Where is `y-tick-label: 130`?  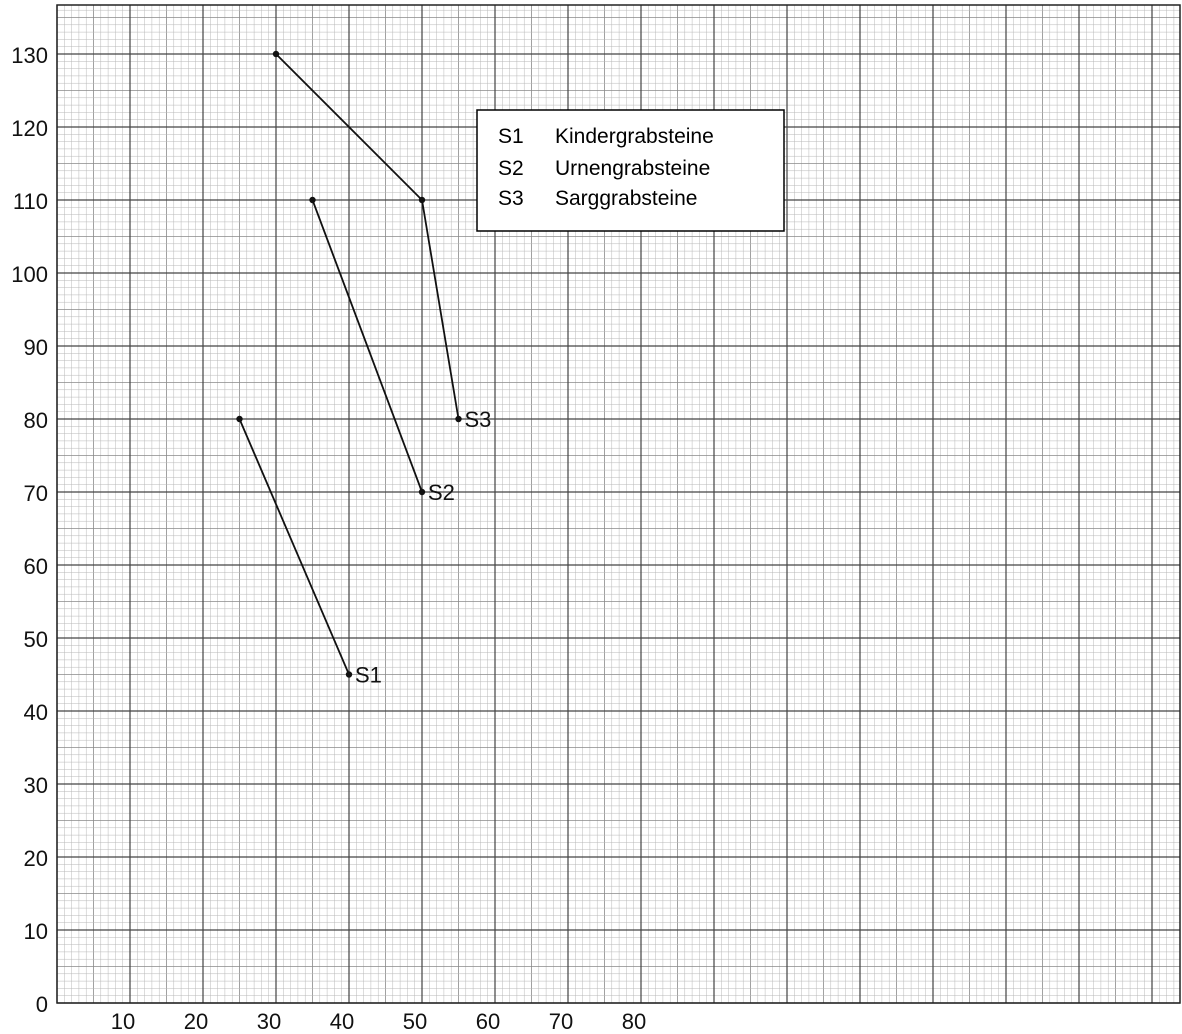 y-tick-label: 130 is located at coordinates (29, 55).